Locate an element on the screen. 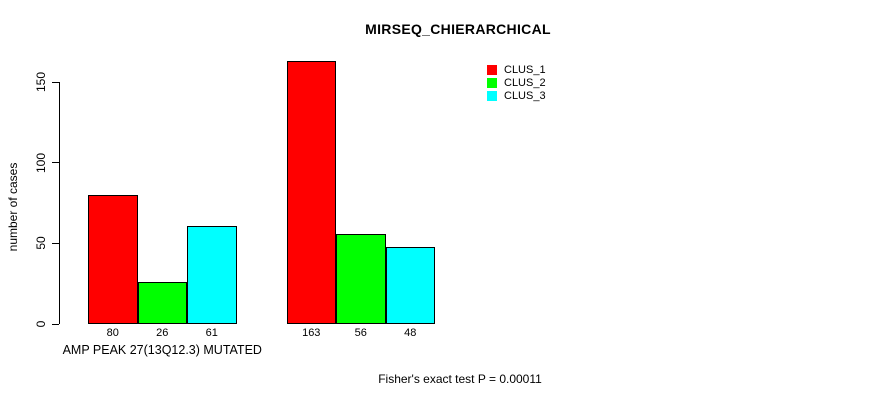 Image resolution: width=890 pixels, height=400 pixels. legend-item-clus_3: CLUS_3 is located at coordinates (516, 95).